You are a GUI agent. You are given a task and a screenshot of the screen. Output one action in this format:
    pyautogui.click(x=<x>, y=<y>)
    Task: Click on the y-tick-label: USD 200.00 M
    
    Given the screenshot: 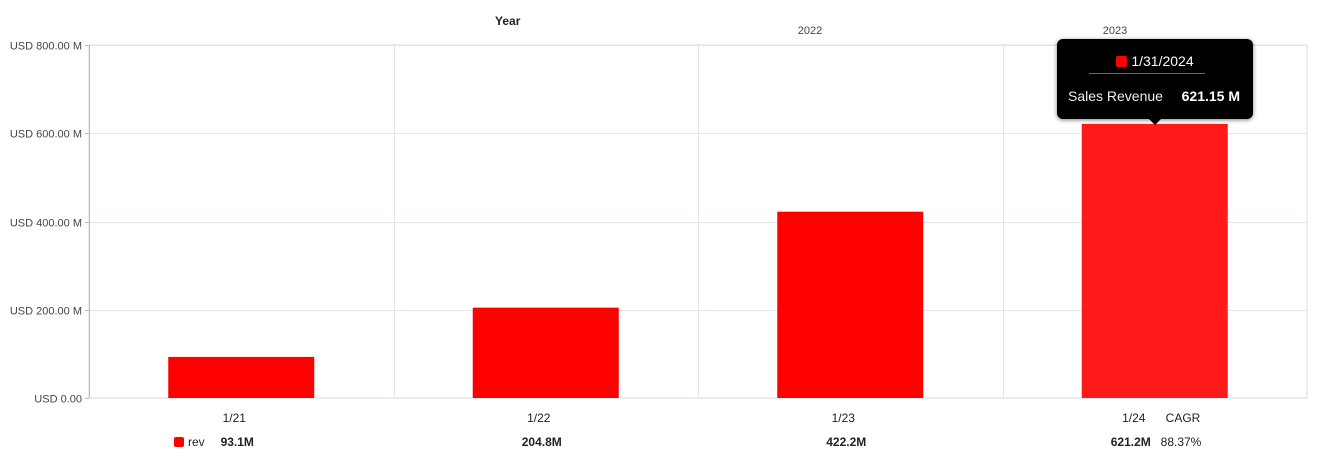 What is the action you would take?
    pyautogui.click(x=46, y=312)
    